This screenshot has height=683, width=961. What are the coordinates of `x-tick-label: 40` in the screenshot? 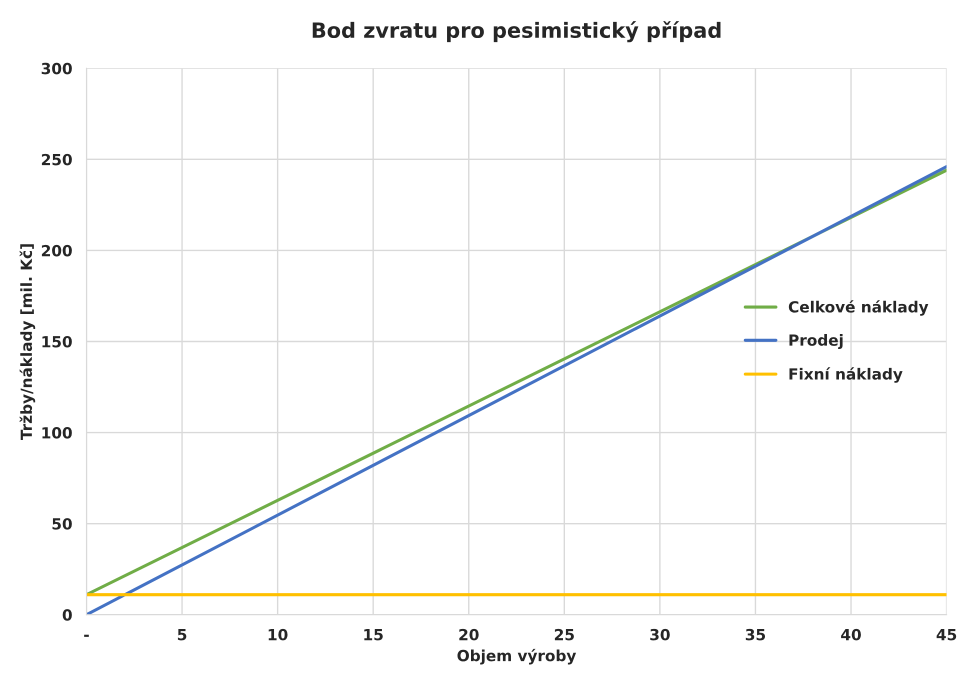 It's located at (851, 634).